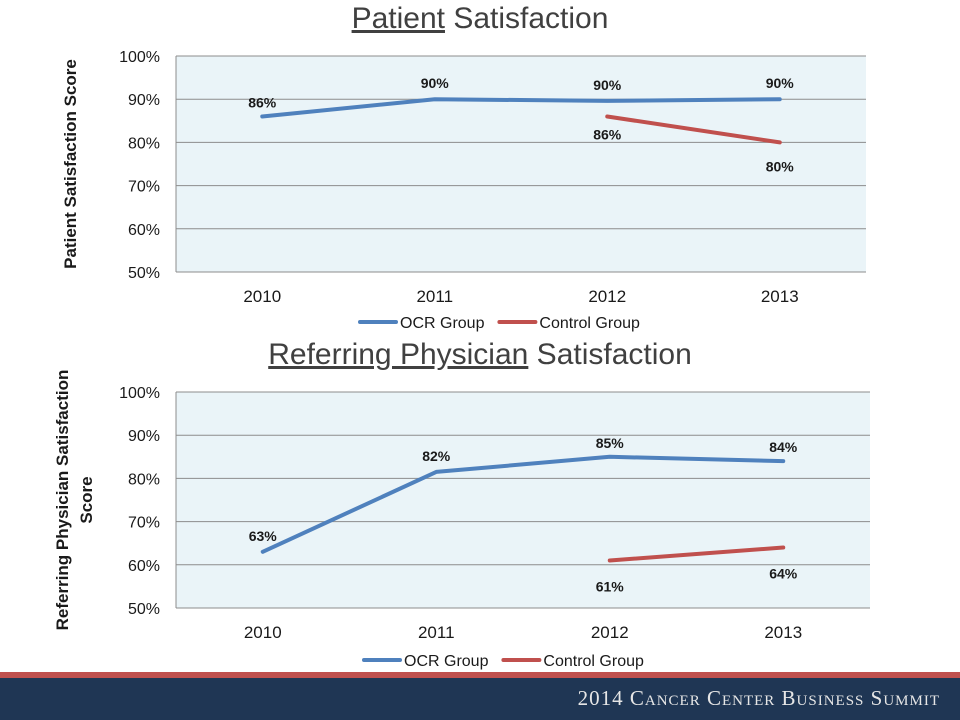 The image size is (960, 720). I want to click on chart2-y-tick-label: 100%, so click(139, 393).